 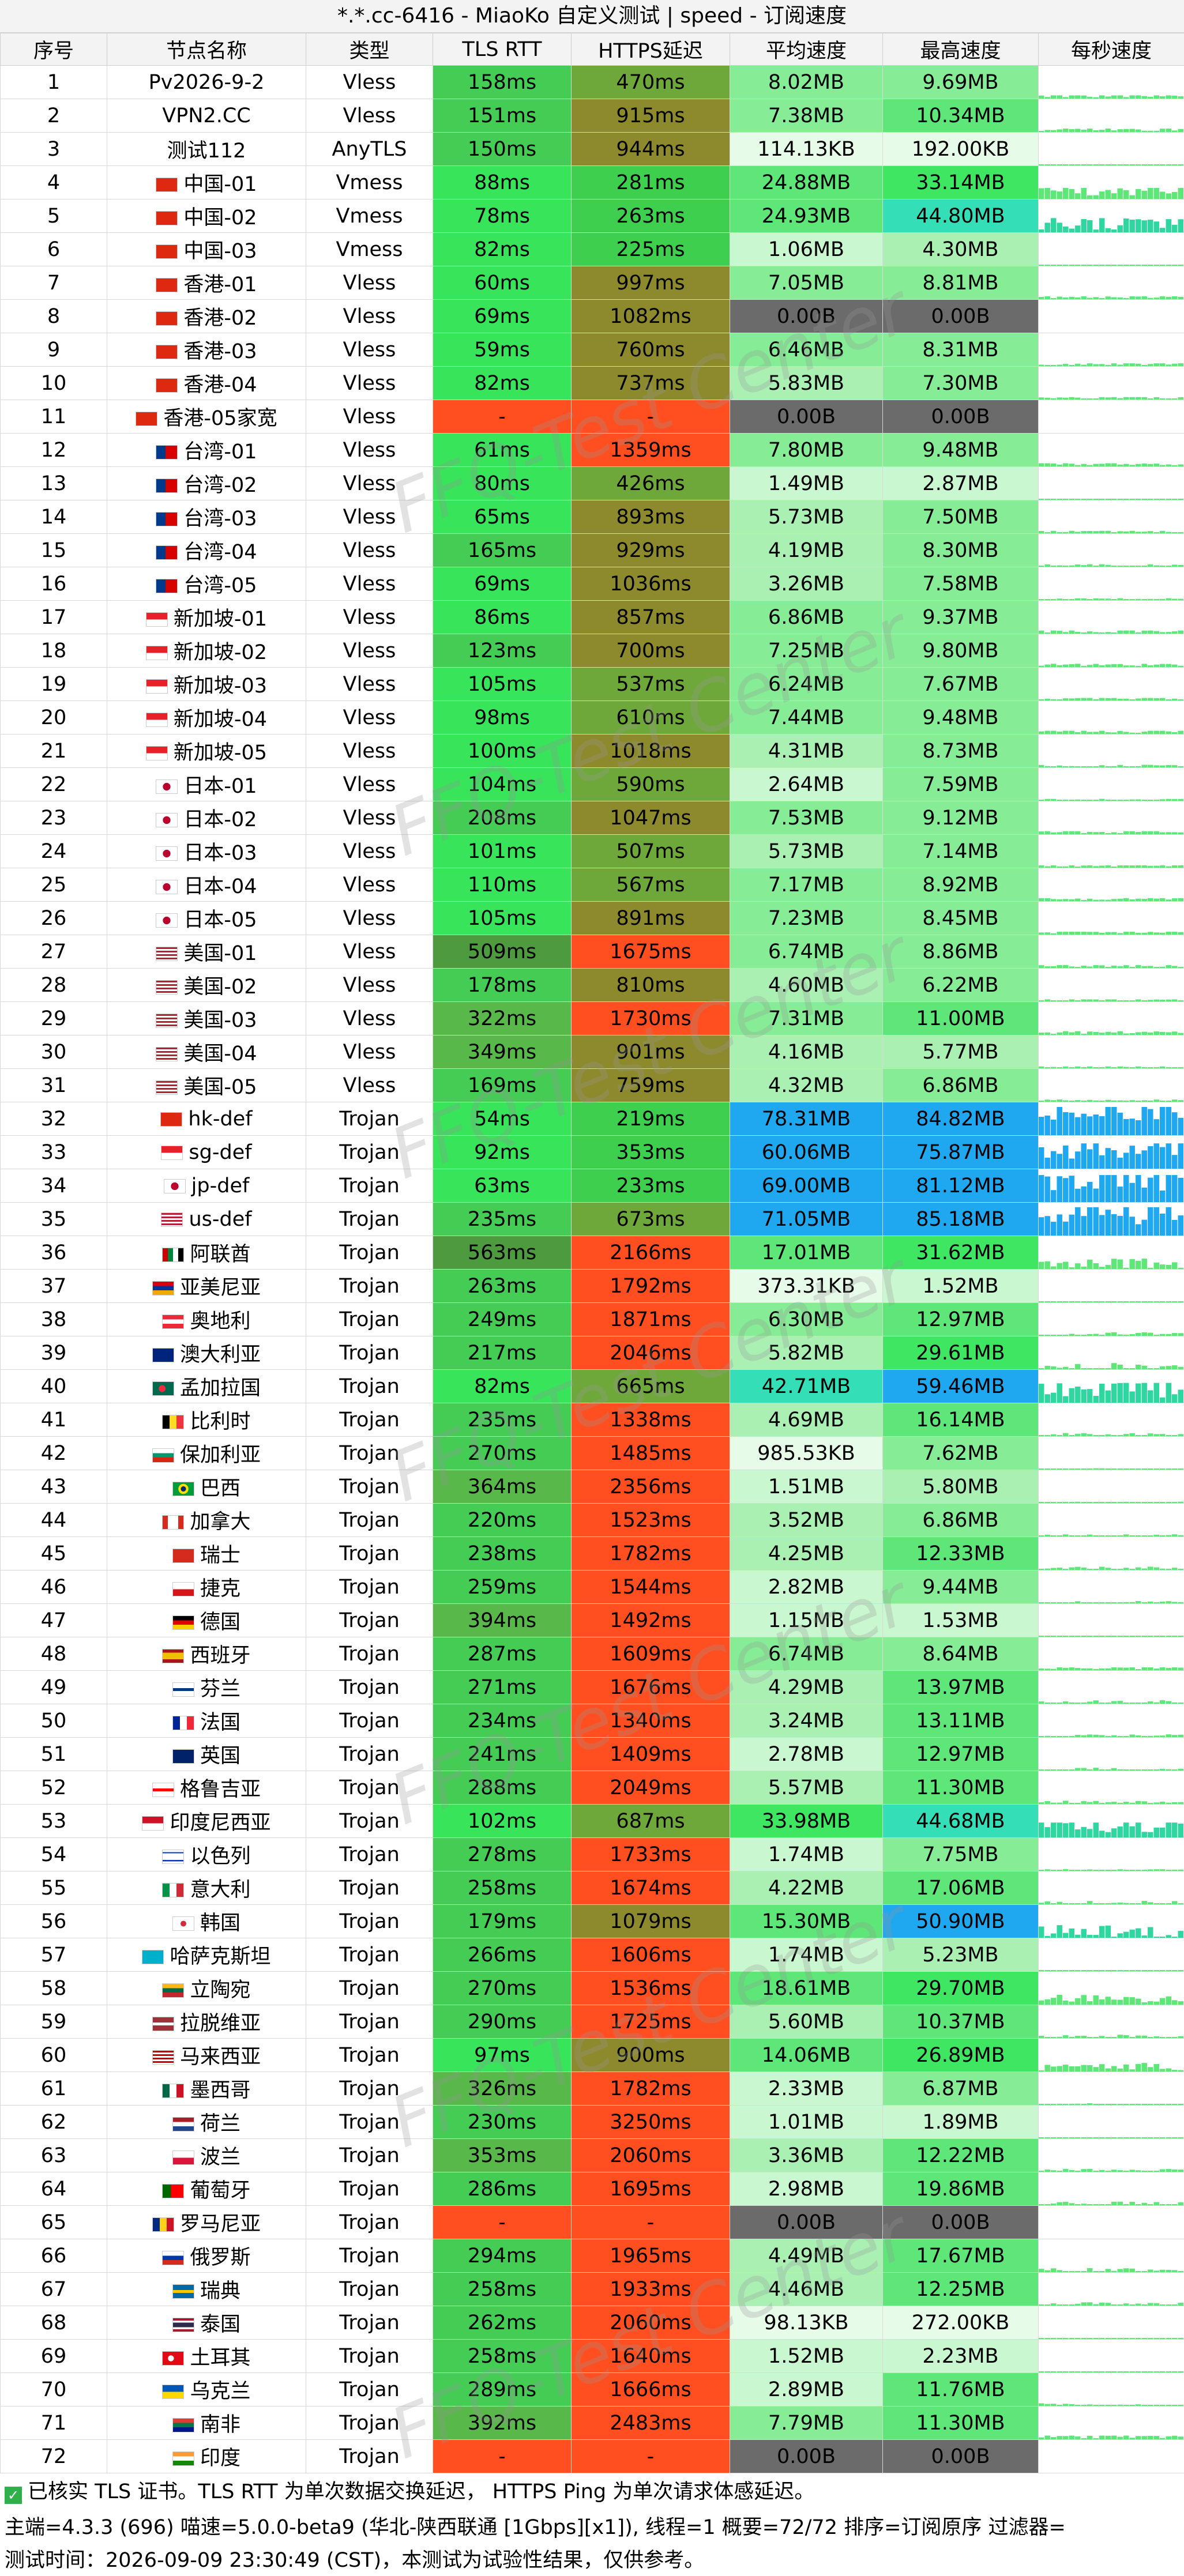 I want to click on table-row: 70 乌克兰 Trojan 289ms 1666ms 2.89MB 11.76MB, so click(x=592, y=2389).